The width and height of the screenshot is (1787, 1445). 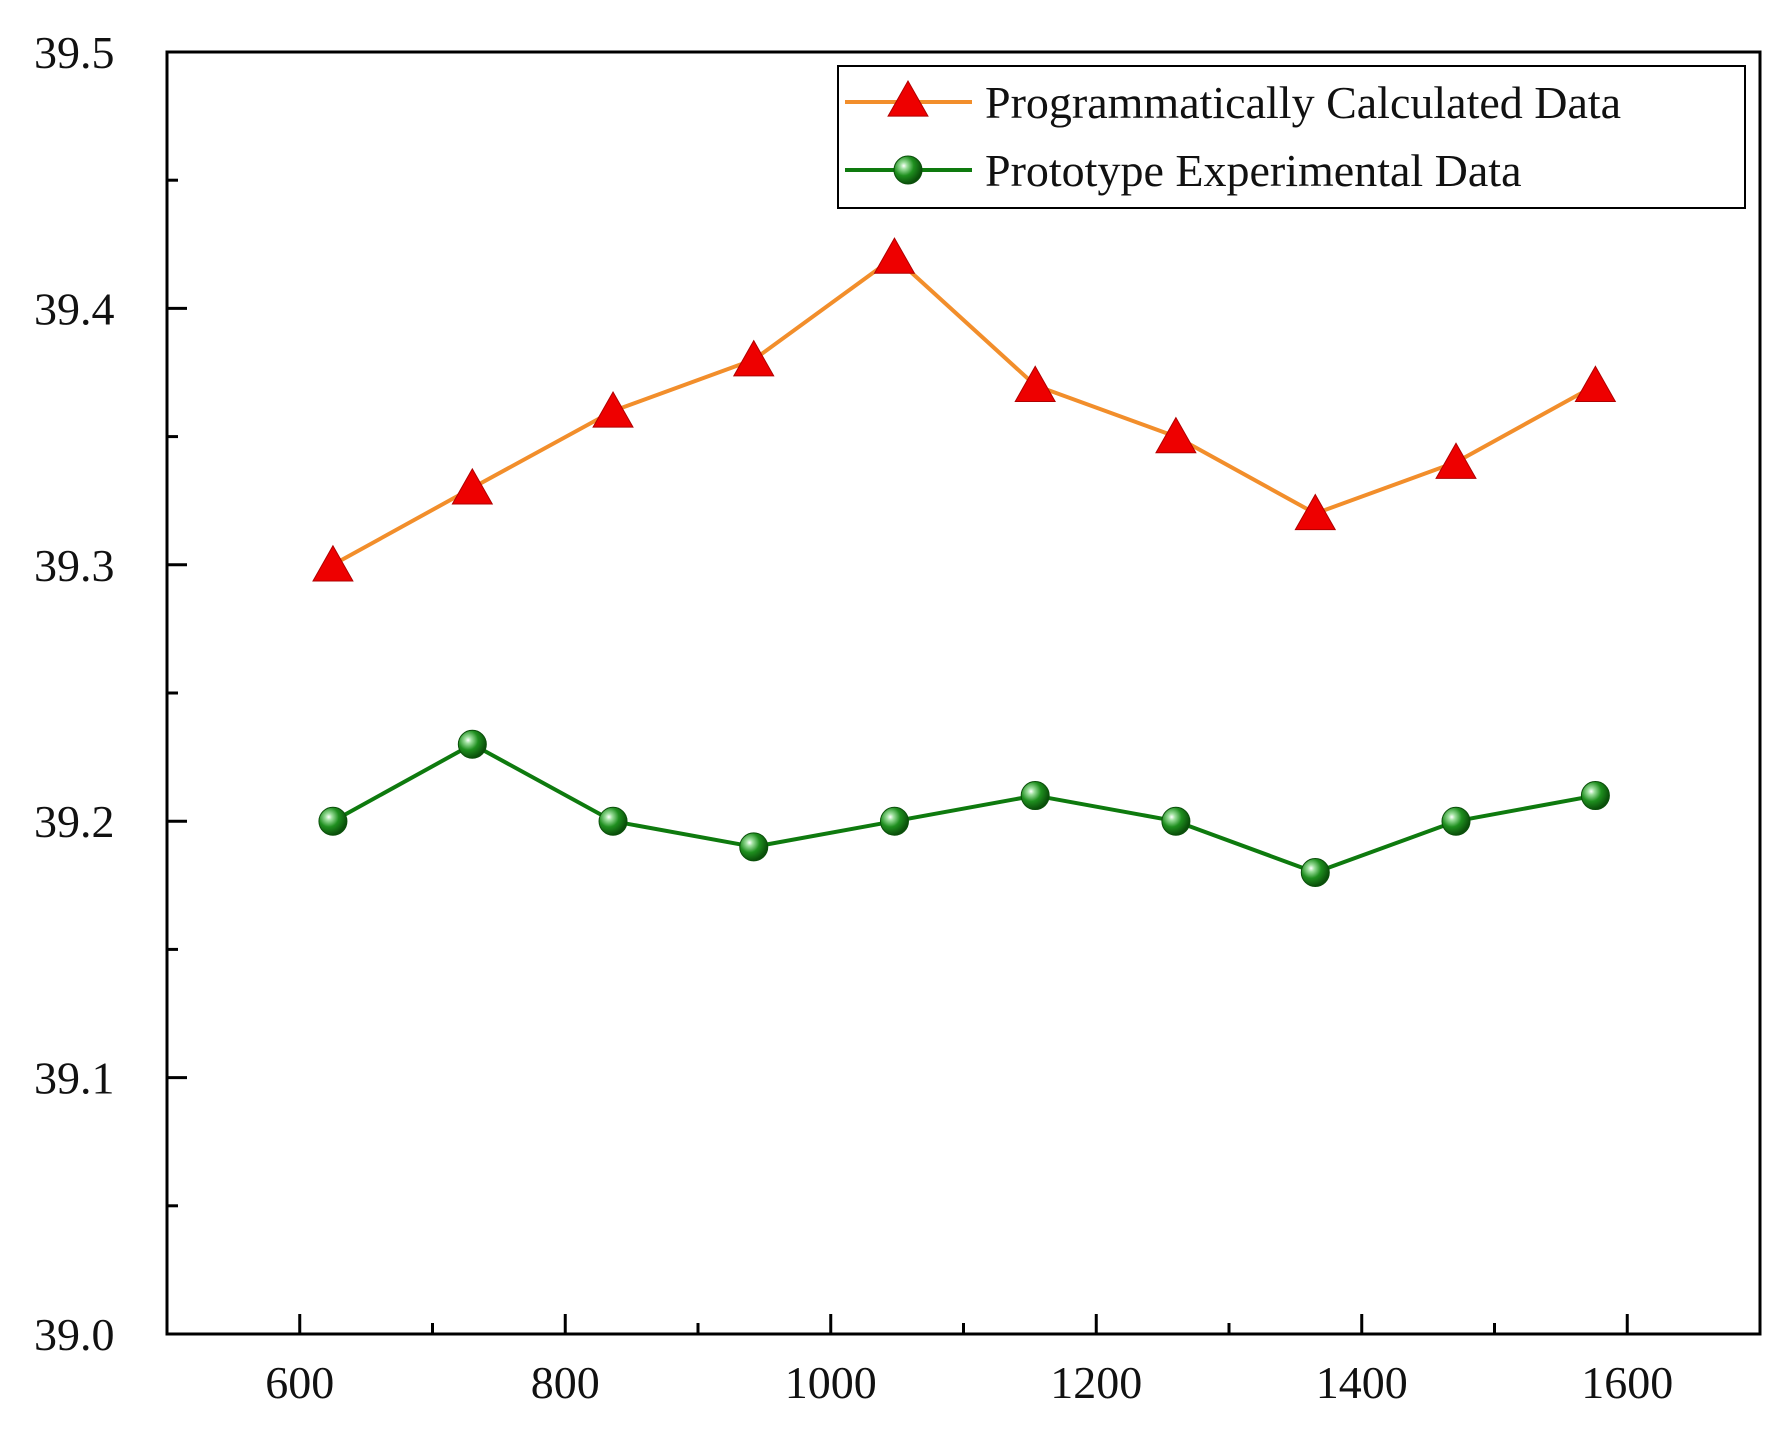 What do you see at coordinates (1627, 1382) in the screenshot?
I see `x-tick-label: 1600` at bounding box center [1627, 1382].